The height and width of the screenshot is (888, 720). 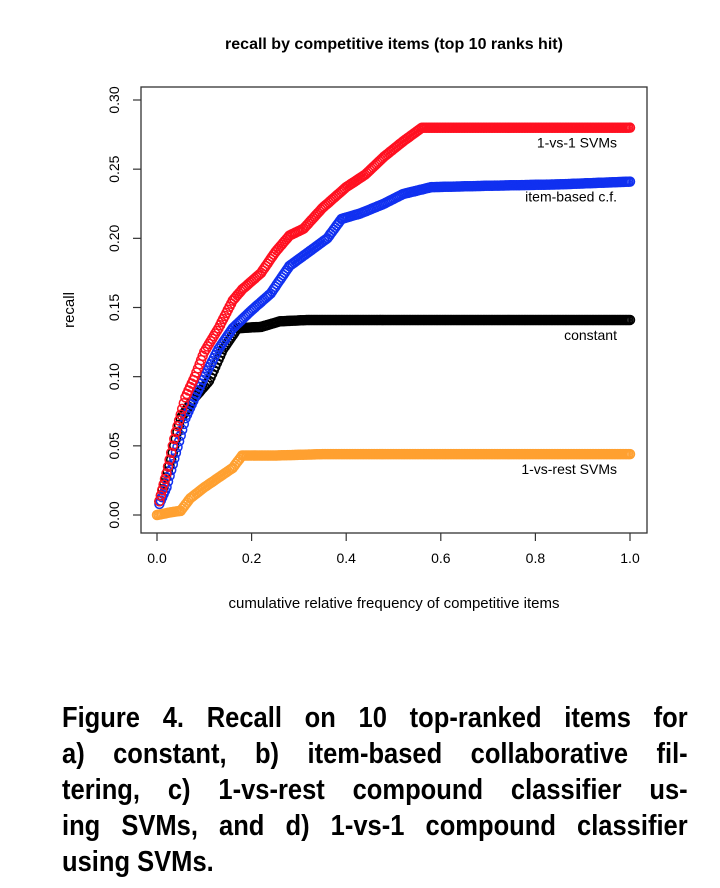 I want to click on x-tick-label: 0.6, so click(x=441, y=558).